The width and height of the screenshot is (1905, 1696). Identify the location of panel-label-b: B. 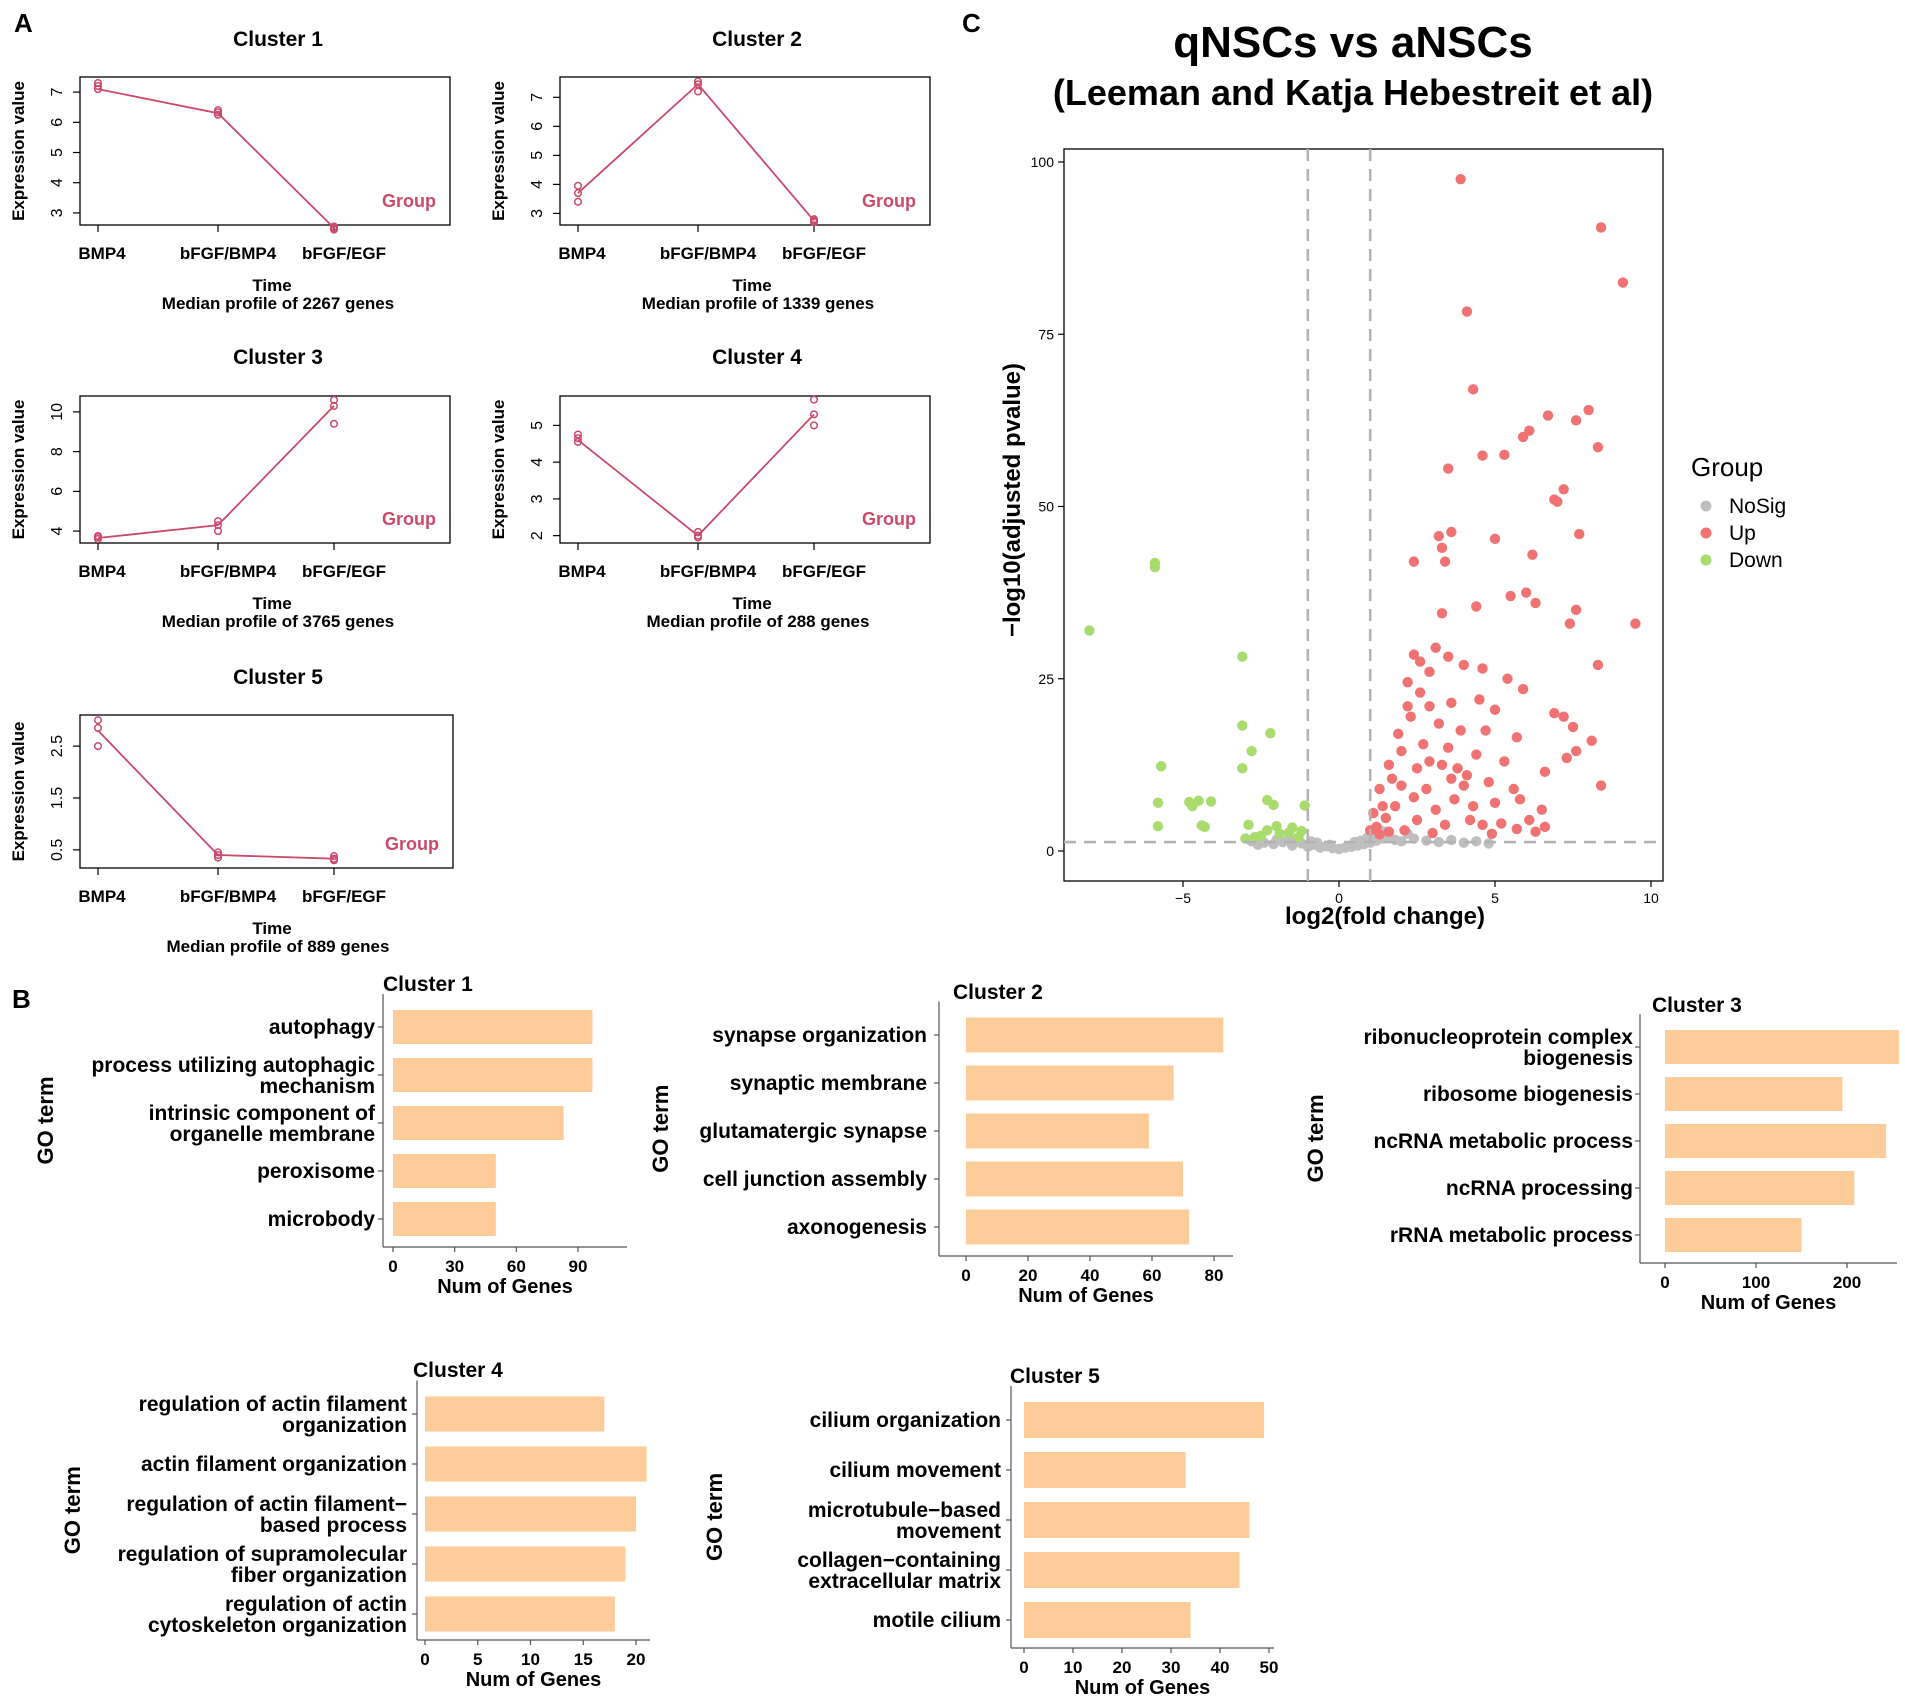
(21, 999).